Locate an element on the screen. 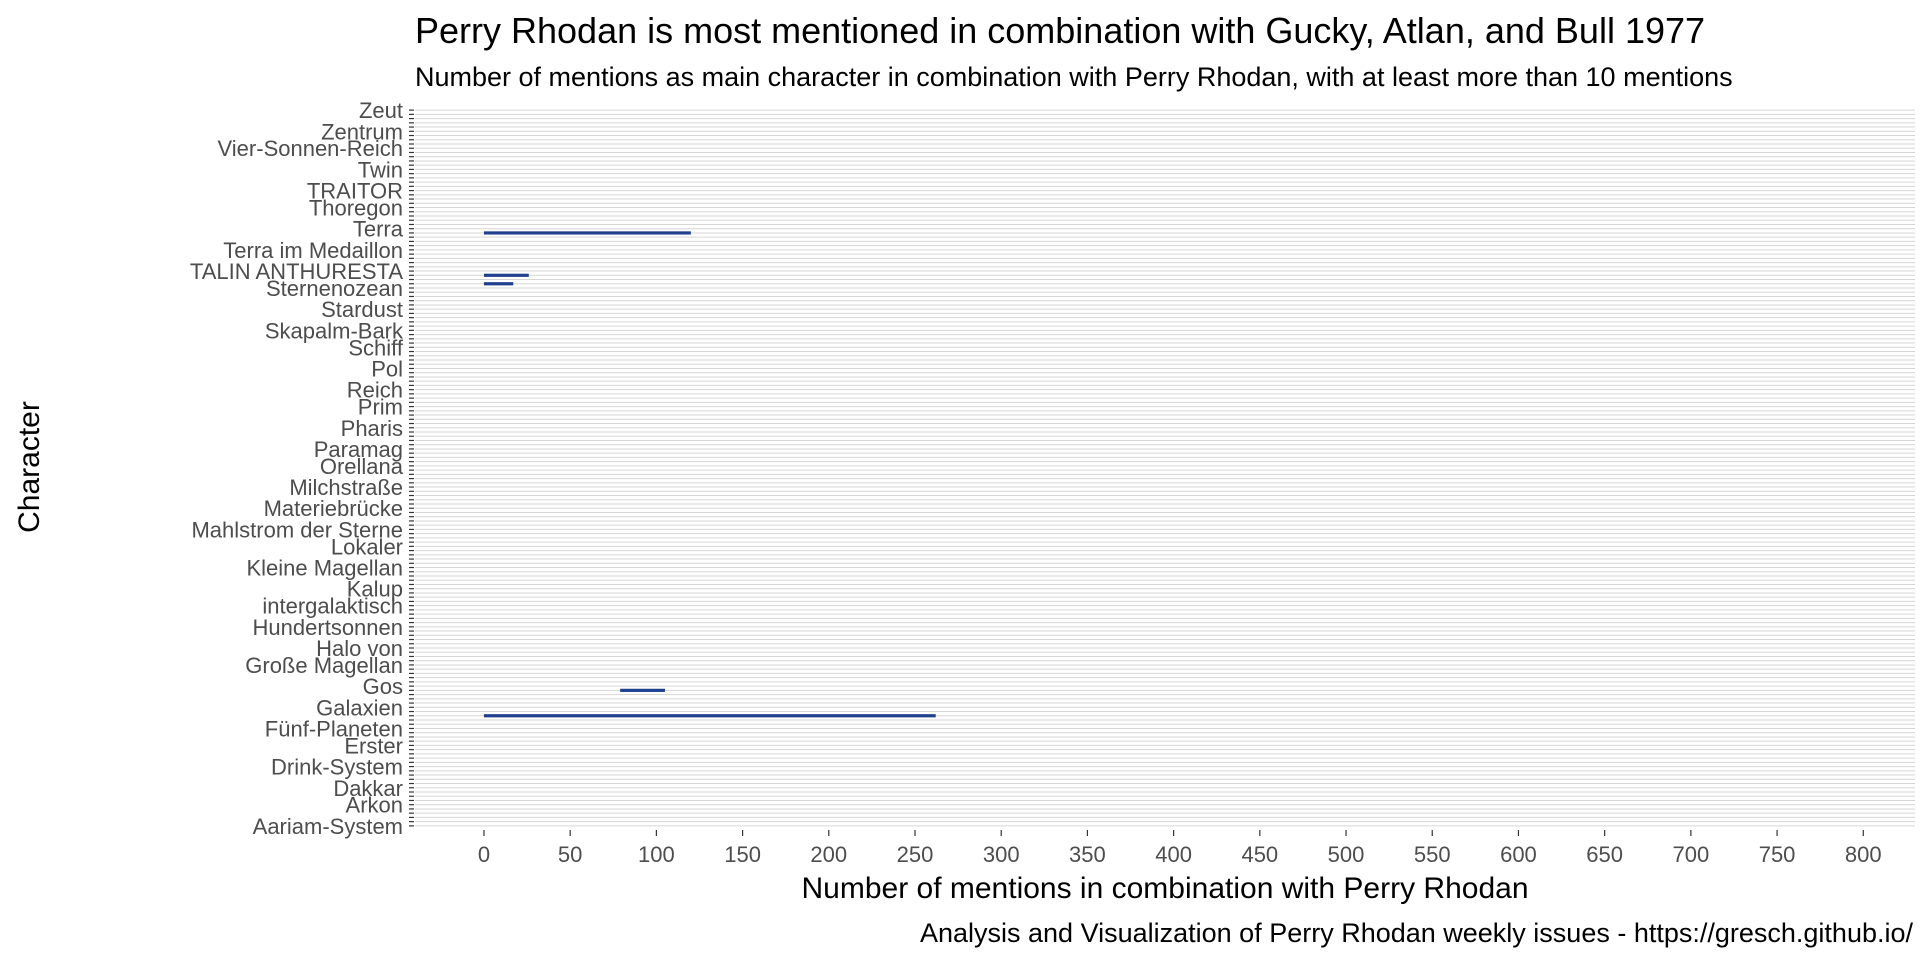 Image resolution: width=1920 pixels, height=960 pixels. y-tick-label: Kalup is located at coordinates (375, 589).